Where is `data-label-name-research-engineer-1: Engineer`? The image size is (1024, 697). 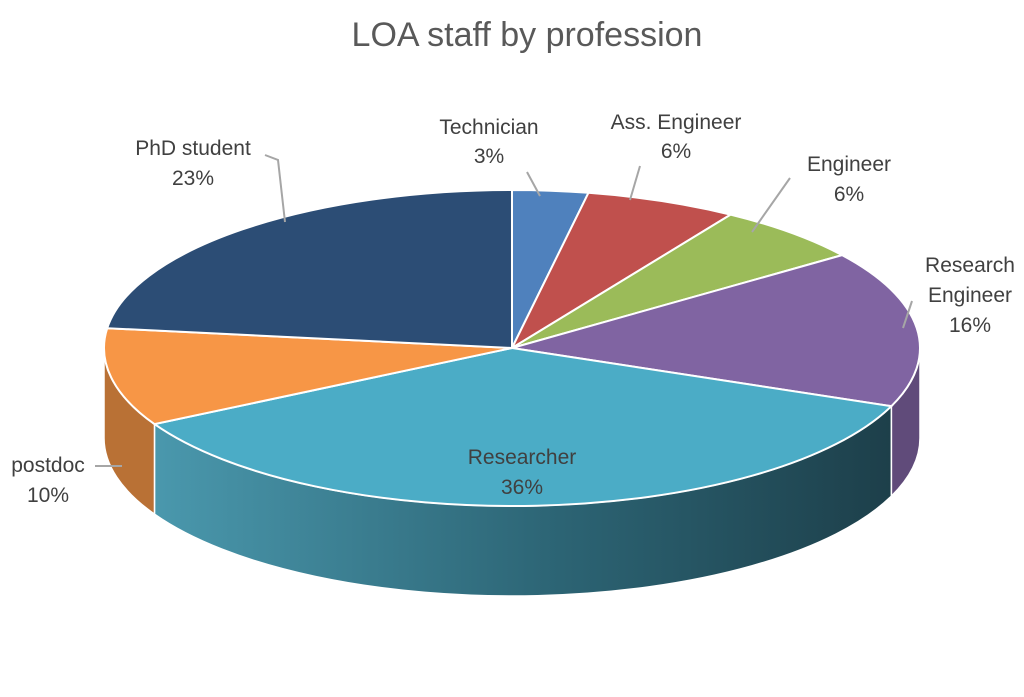
data-label-name-research-engineer-1: Engineer is located at coordinates (970, 295).